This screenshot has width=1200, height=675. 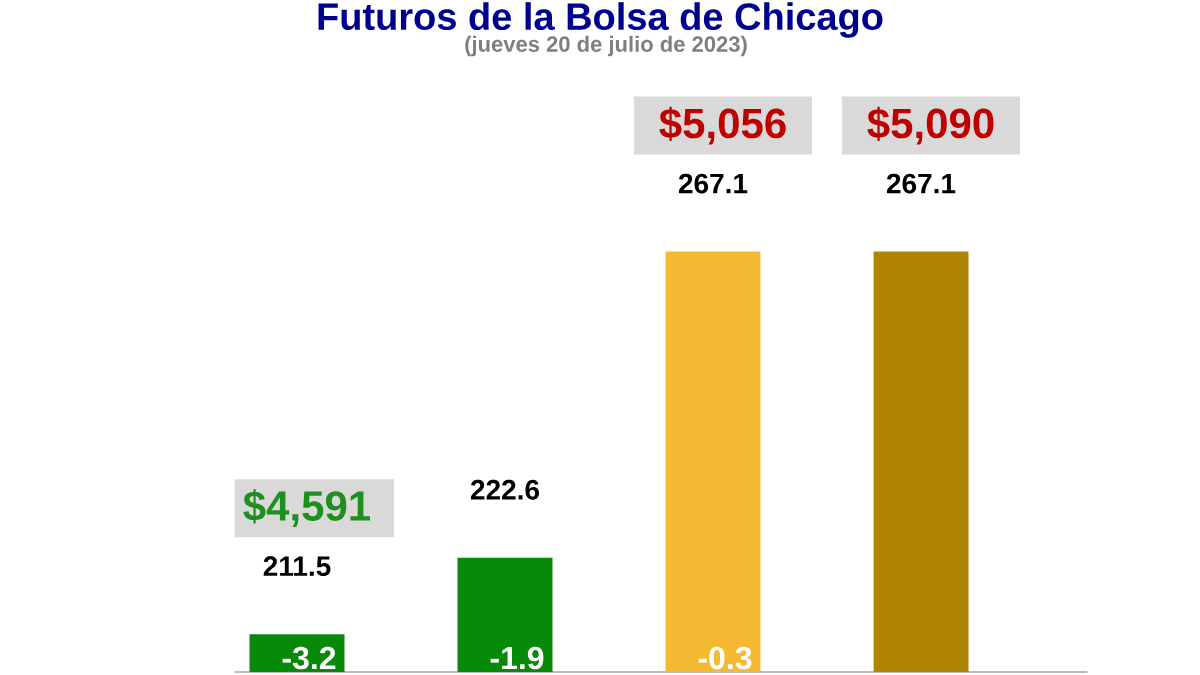 I want to click on data-label: 222.6, so click(x=505, y=489).